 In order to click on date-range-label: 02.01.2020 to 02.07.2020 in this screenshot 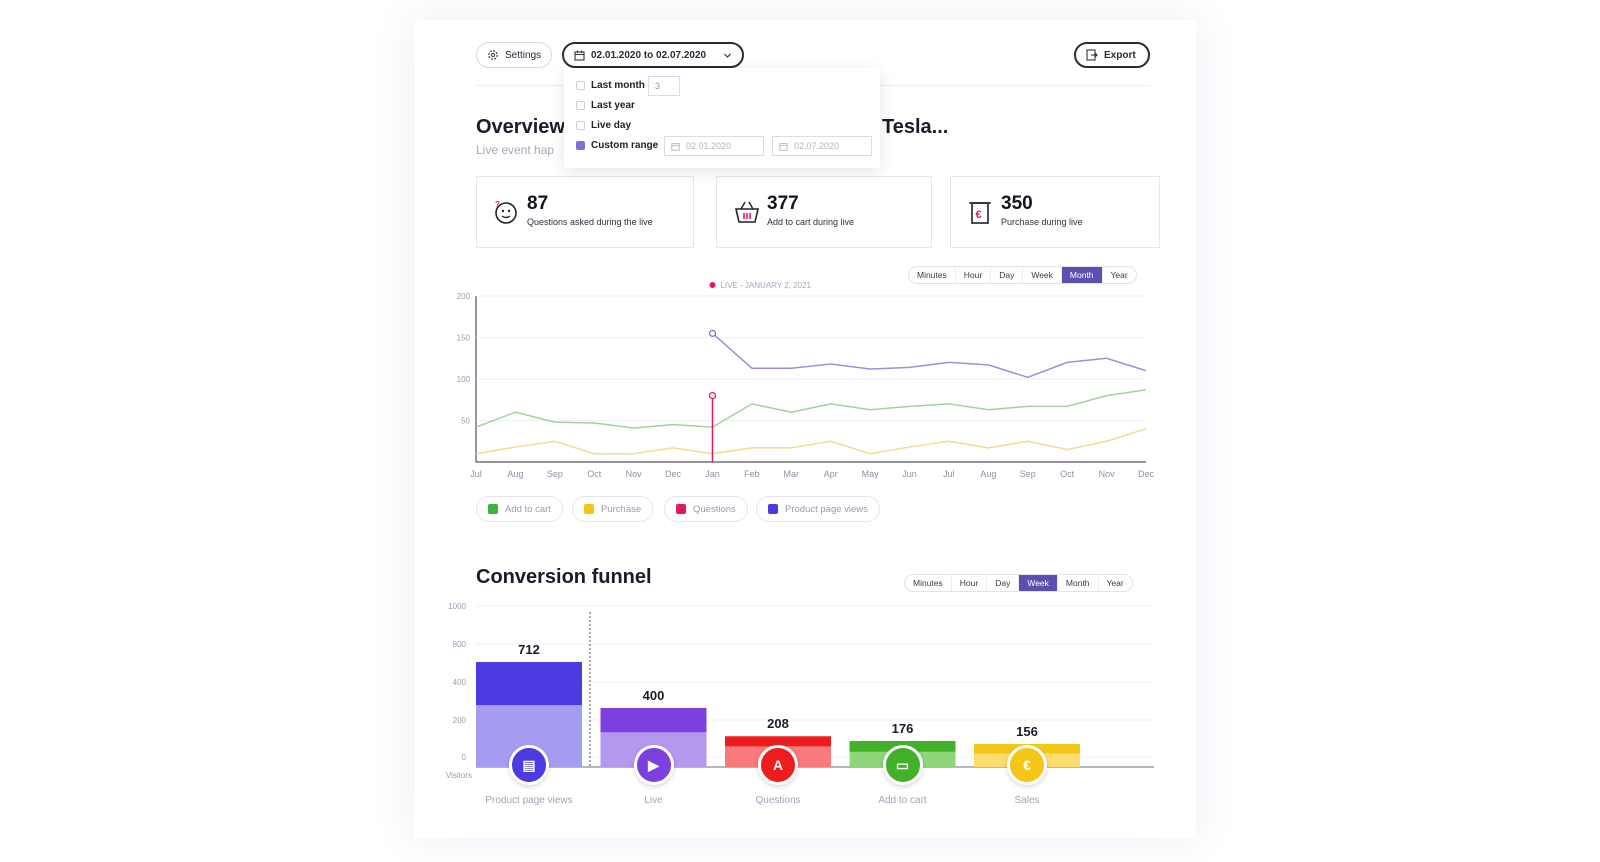, I will do `click(649, 55)`.